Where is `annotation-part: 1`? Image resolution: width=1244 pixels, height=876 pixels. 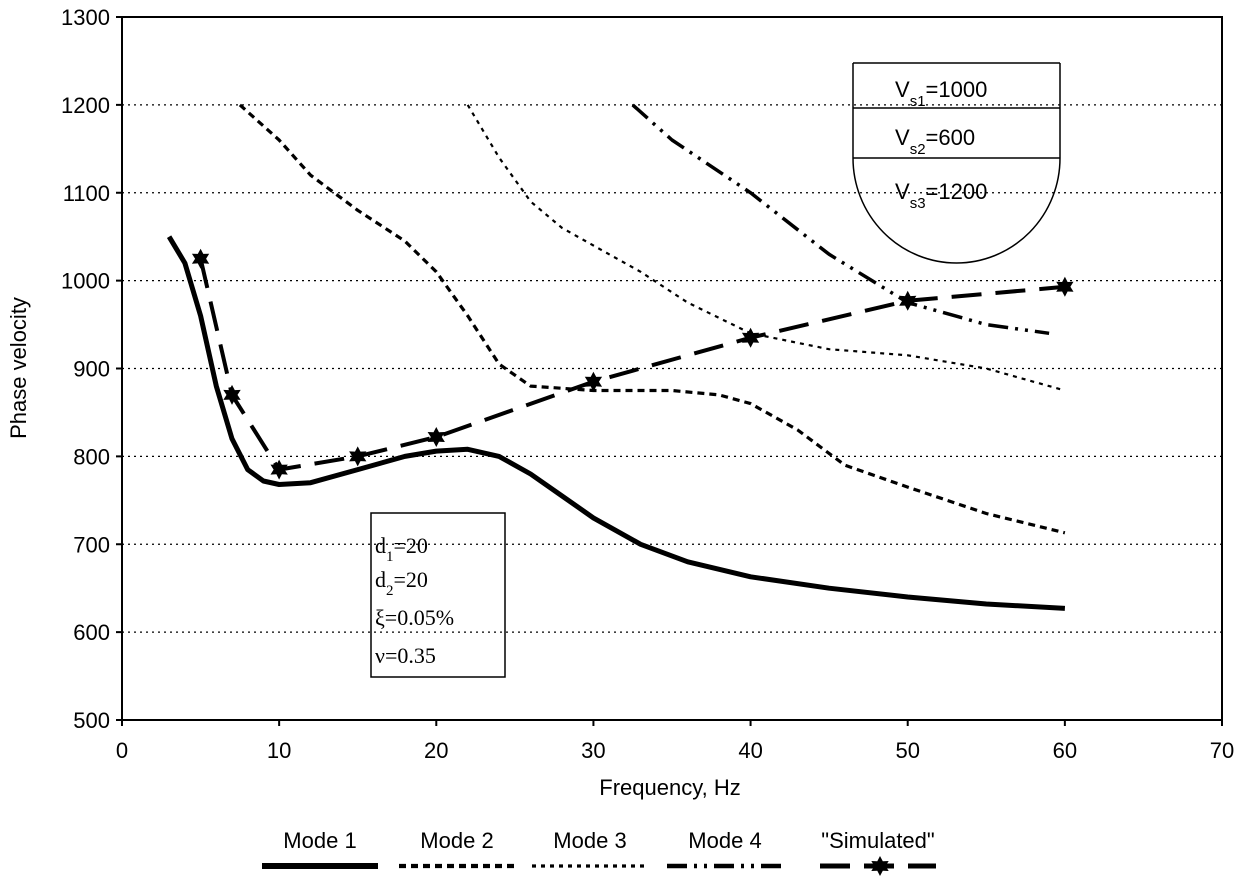 annotation-part: 1 is located at coordinates (390, 557).